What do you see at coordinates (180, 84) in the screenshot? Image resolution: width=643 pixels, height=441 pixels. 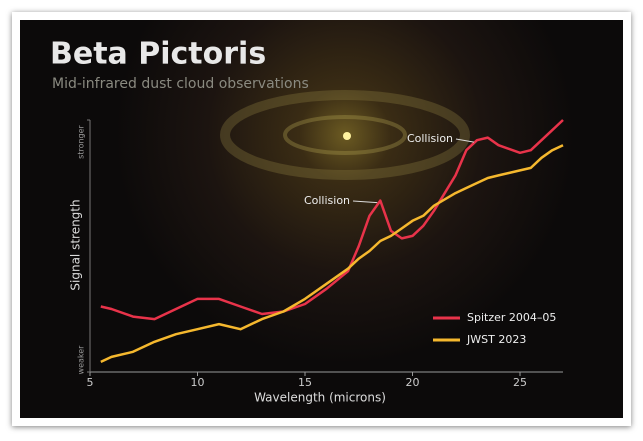 I see `subtitle: Mid-infrared dust cloud observations` at bounding box center [180, 84].